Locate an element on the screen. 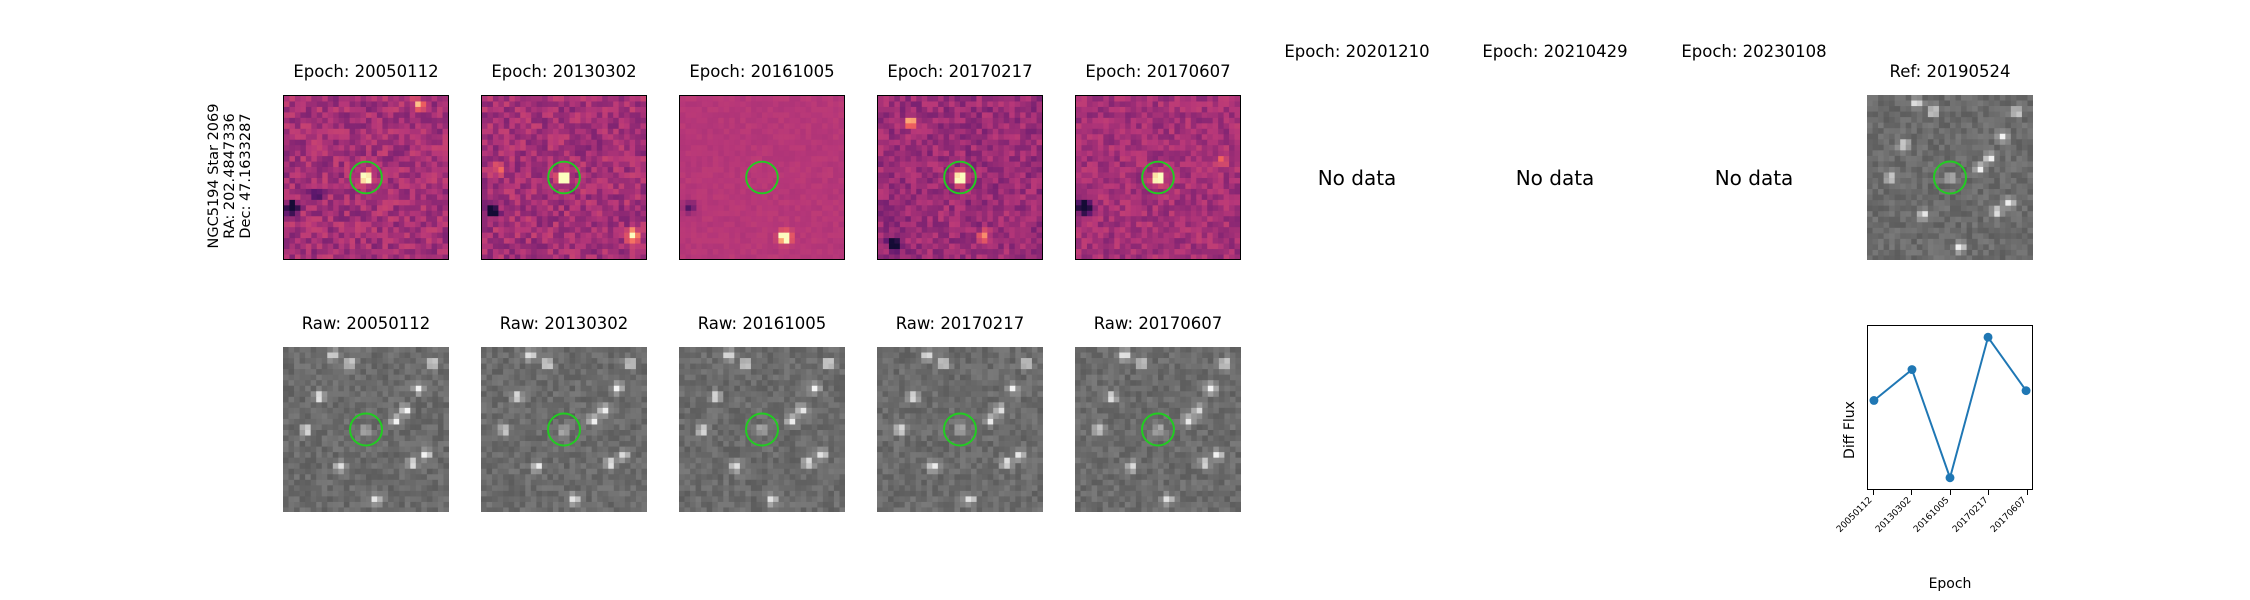 The width and height of the screenshot is (2250, 600). panel-title: Epoch: 20161005 is located at coordinates (762, 71).